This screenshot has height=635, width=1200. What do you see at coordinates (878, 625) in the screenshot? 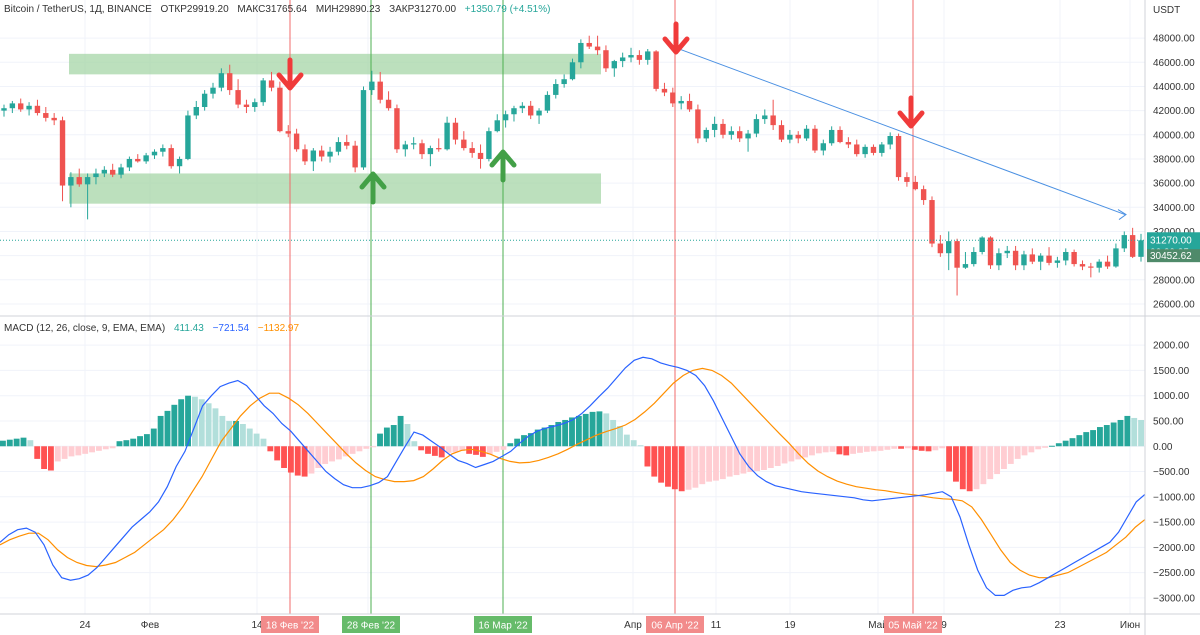
I see `time-tick-label: Май` at bounding box center [878, 625].